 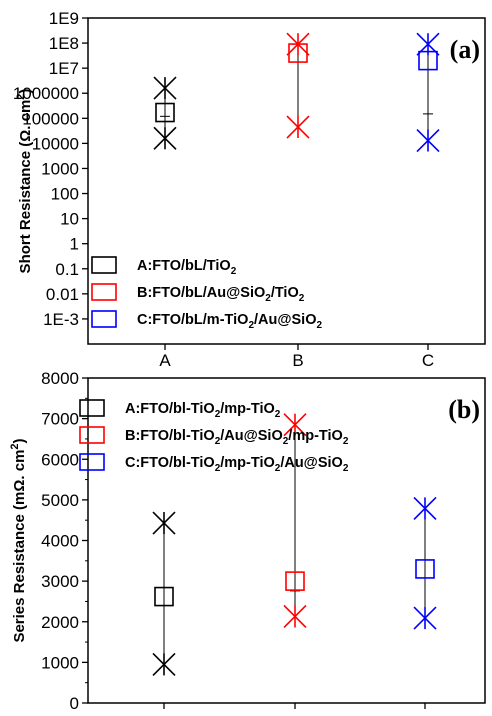 What do you see at coordinates (229, 321) in the screenshot?
I see `legend-label: C:FTO/bL/m-TiO2/Au@SiO2` at bounding box center [229, 321].